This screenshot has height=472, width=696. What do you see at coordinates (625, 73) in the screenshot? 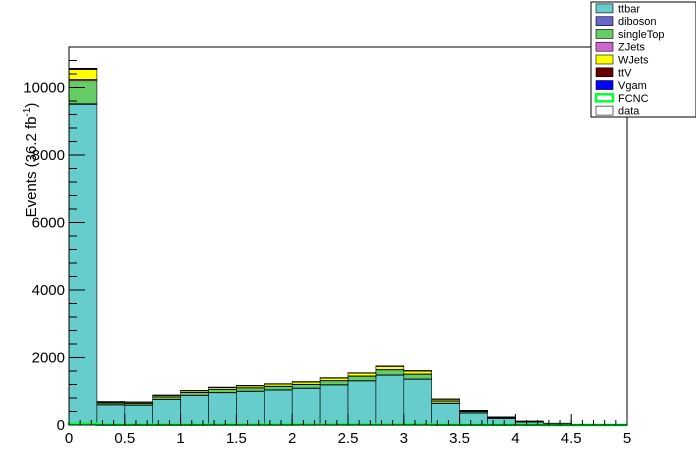
I see `legend-label-ttV: ttV` at bounding box center [625, 73].